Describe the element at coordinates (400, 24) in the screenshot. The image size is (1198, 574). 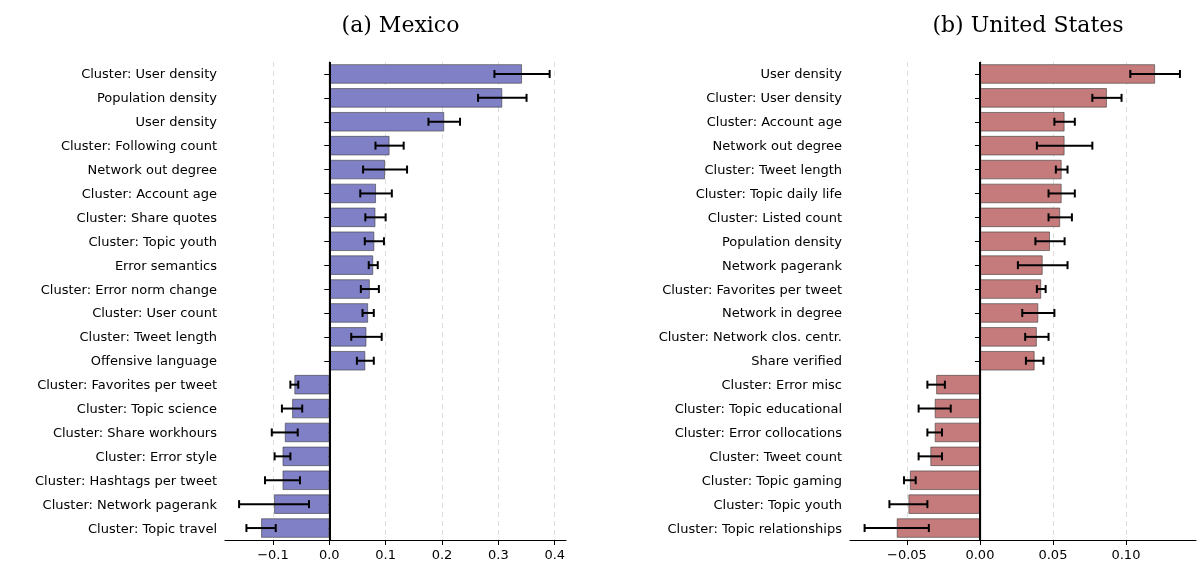
I see `chart-title: (a) Mexico` at that location.